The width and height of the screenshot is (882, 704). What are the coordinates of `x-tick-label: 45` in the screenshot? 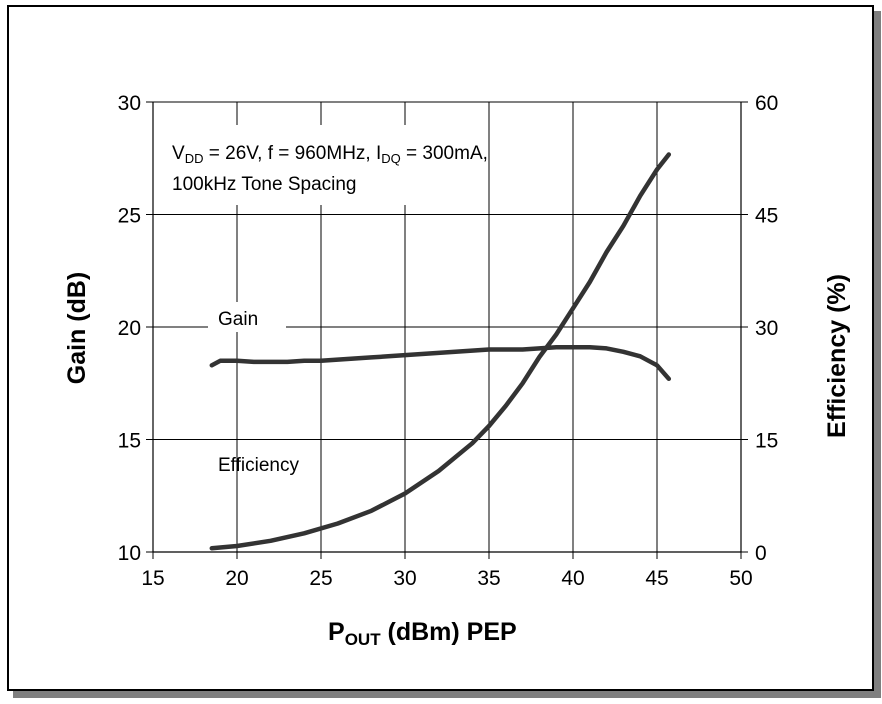 It's located at (656, 578).